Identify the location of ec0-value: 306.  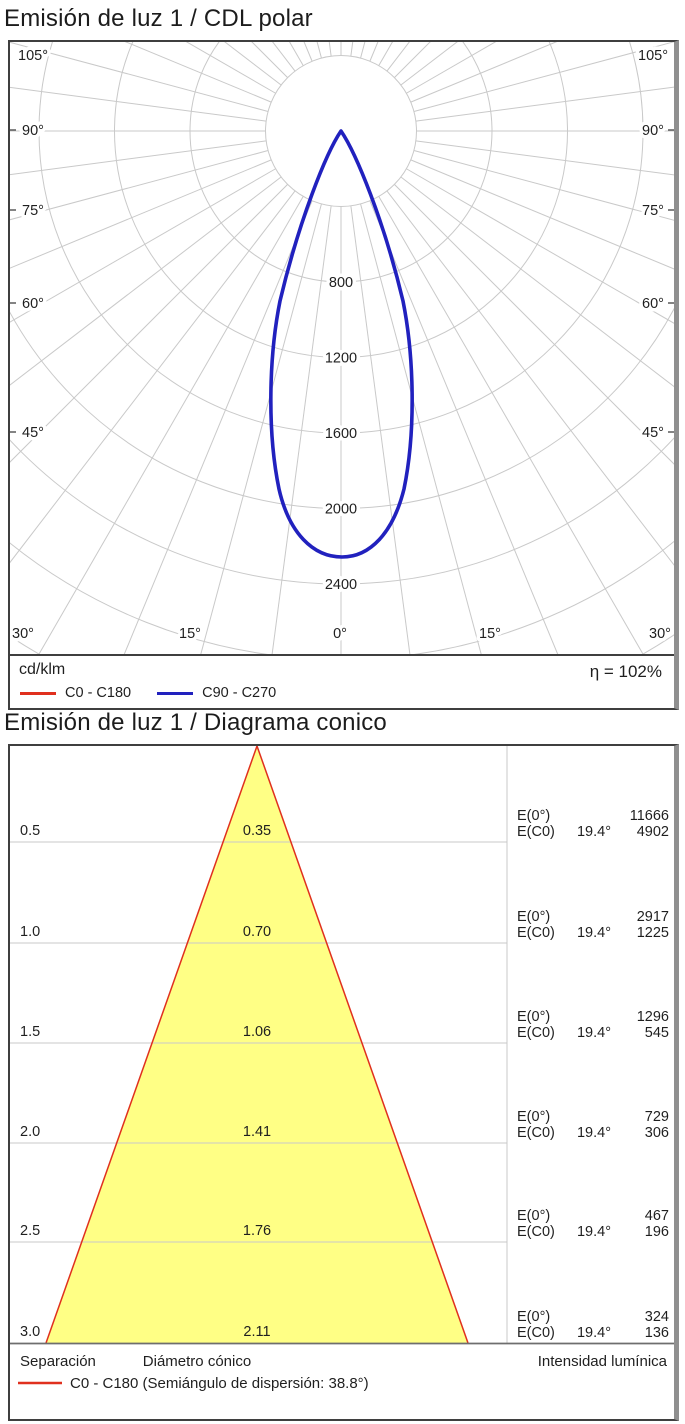
(657, 1133).